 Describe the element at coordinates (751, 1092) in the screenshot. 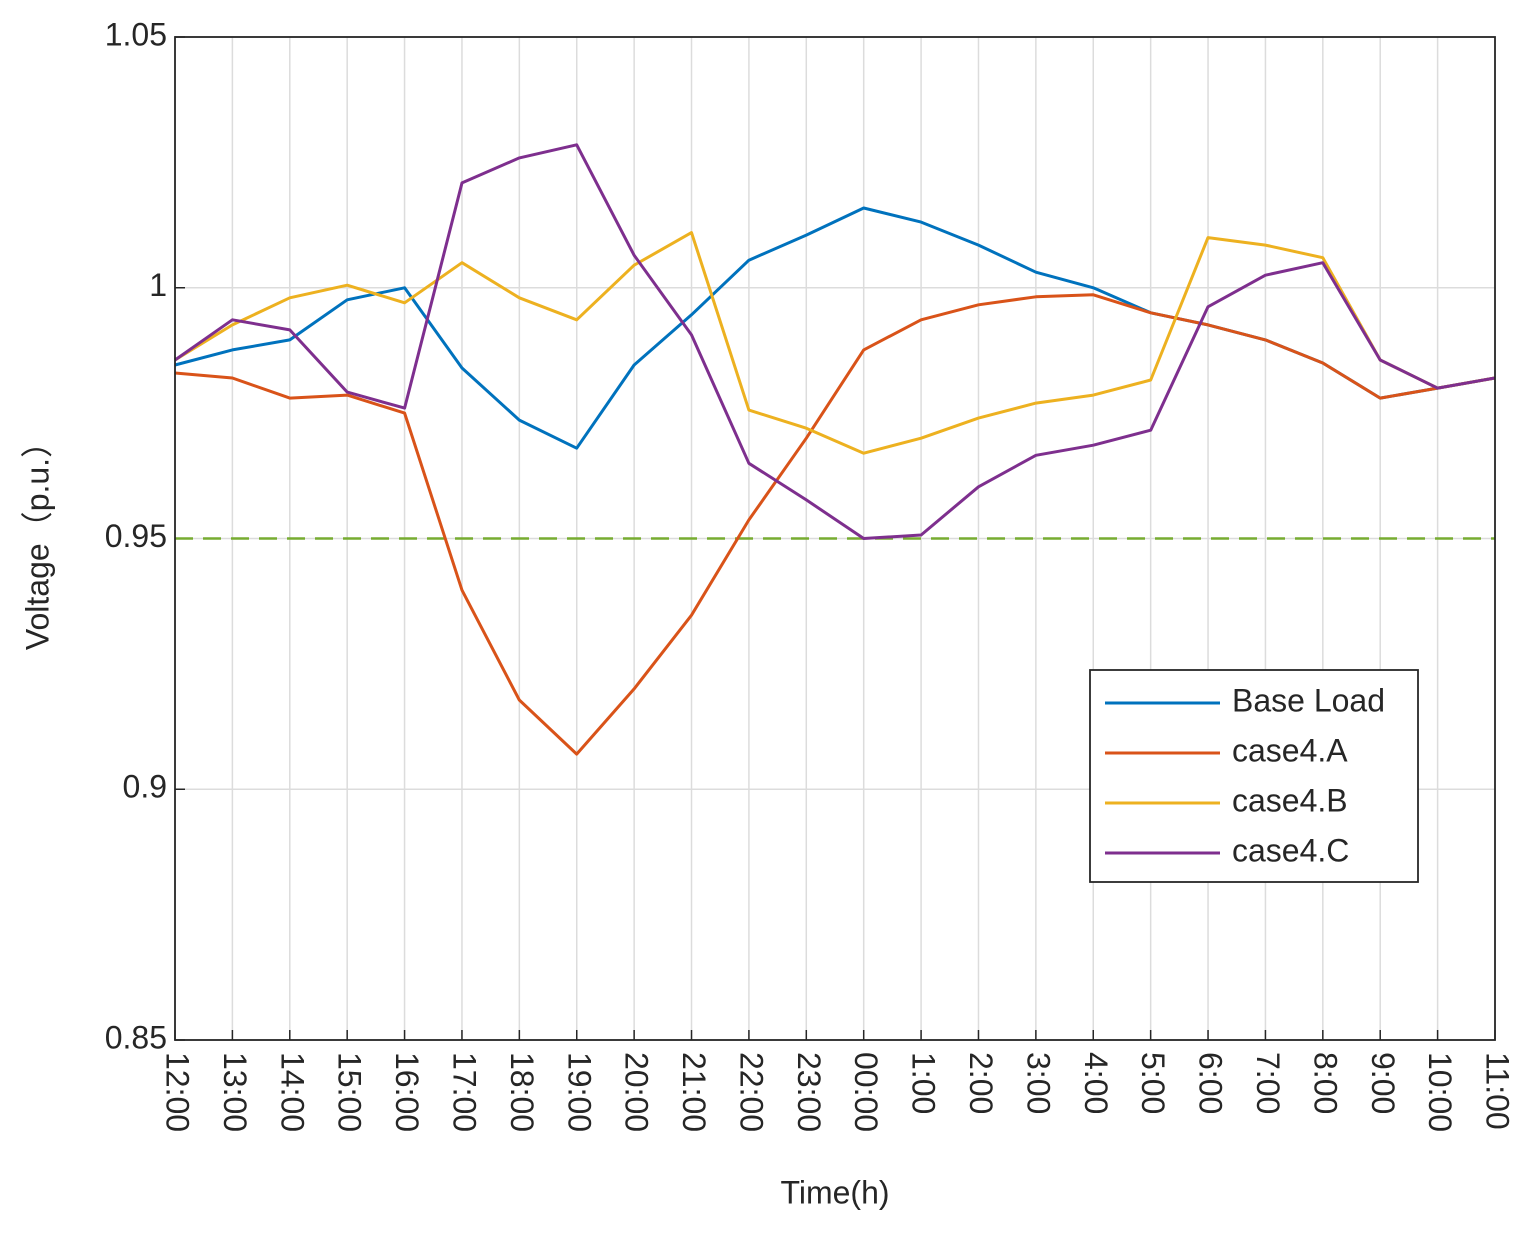

I see `x-tick-label: 22:00` at that location.